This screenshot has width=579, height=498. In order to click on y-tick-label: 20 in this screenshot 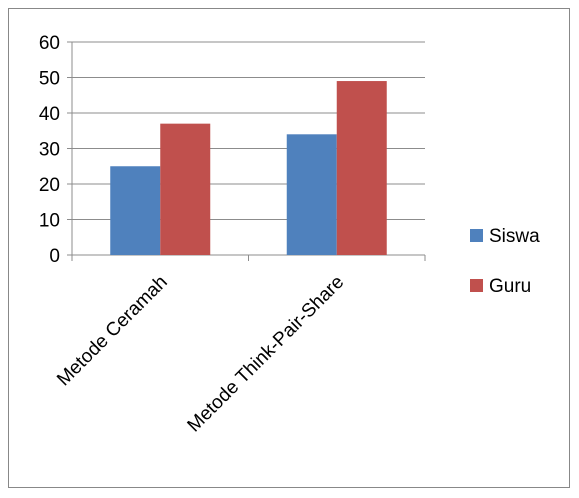, I will do `click(49, 185)`.